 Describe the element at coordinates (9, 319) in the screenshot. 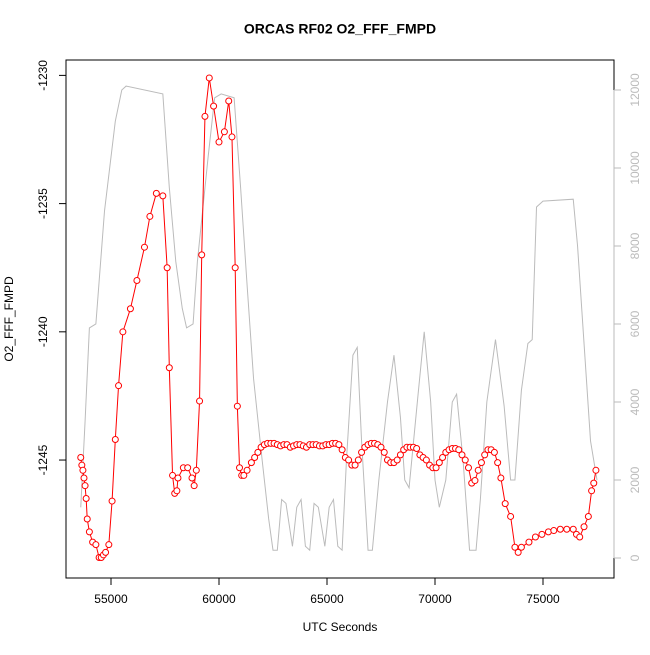

I see `y-axis-label: O2_FFF_FMPD` at that location.